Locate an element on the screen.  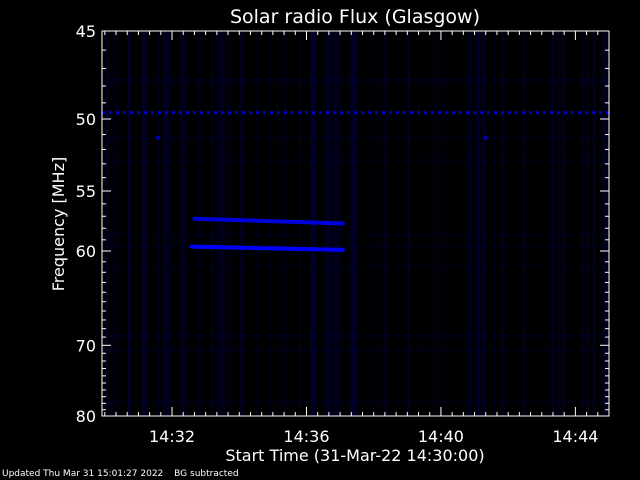
emission-spot is located at coordinates (485, 137).